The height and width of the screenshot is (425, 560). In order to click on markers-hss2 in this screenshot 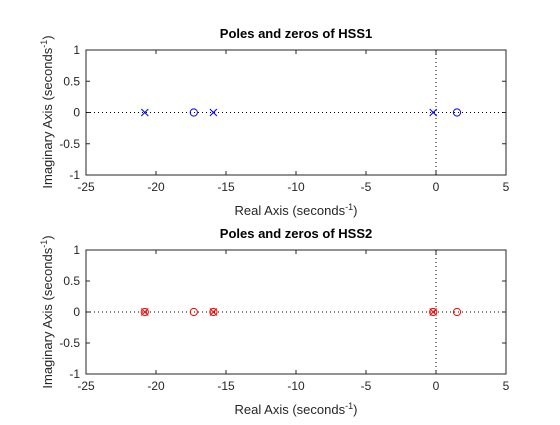, I will do `click(301, 312)`.